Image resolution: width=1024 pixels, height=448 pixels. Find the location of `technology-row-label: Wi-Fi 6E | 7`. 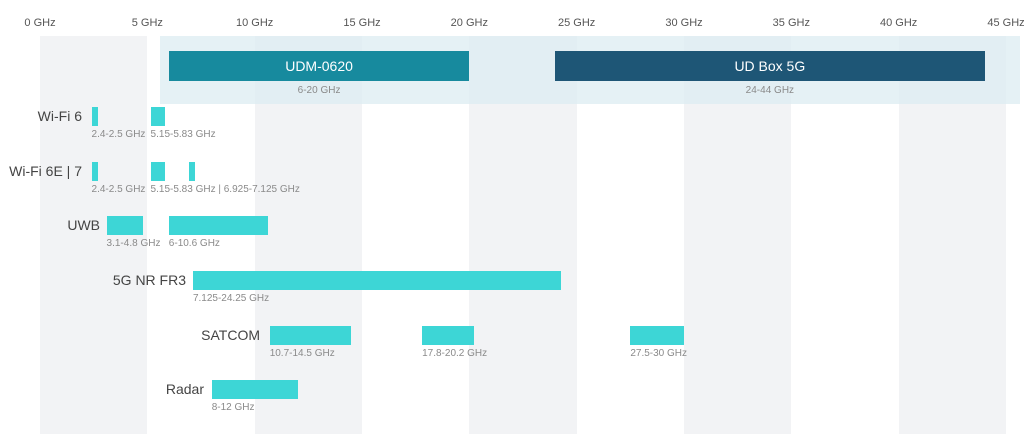

technology-row-label: Wi-Fi 6E | 7 is located at coordinates (45, 171).